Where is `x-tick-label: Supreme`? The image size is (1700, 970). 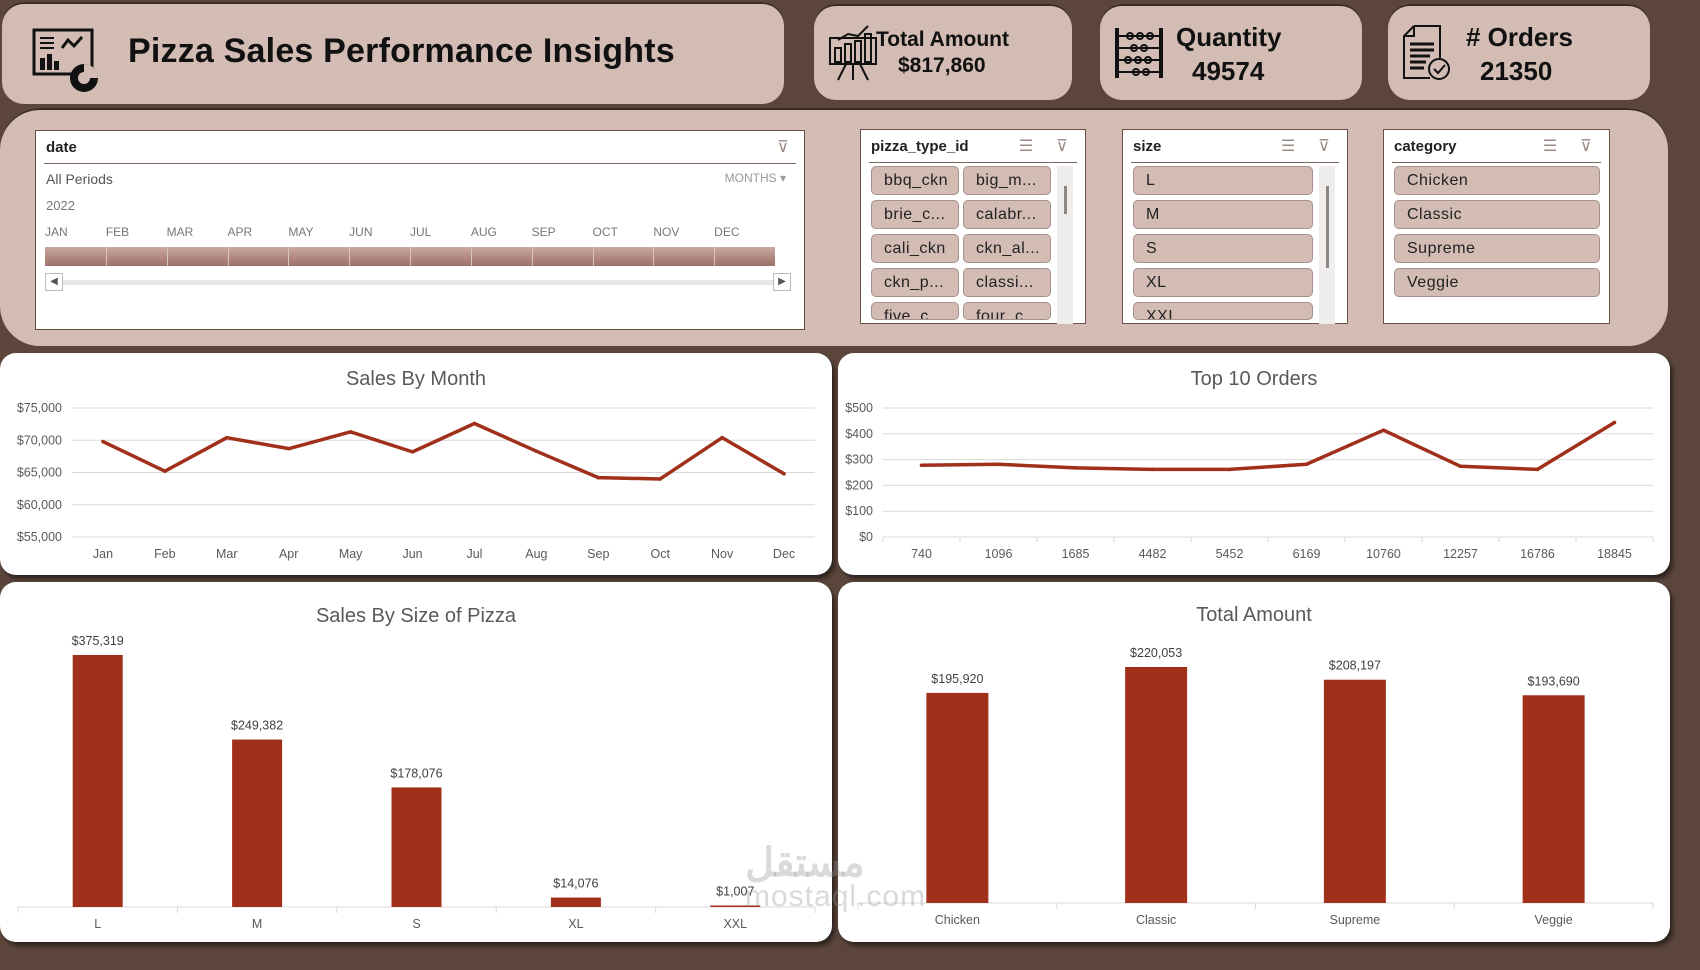
x-tick-label: Supreme is located at coordinates (1355, 920).